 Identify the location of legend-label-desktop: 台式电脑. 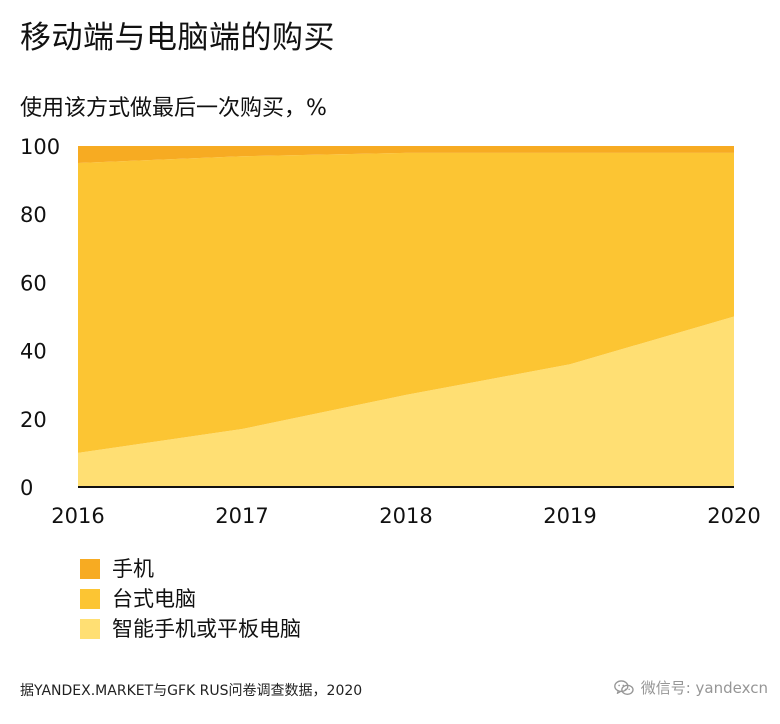
(154, 599).